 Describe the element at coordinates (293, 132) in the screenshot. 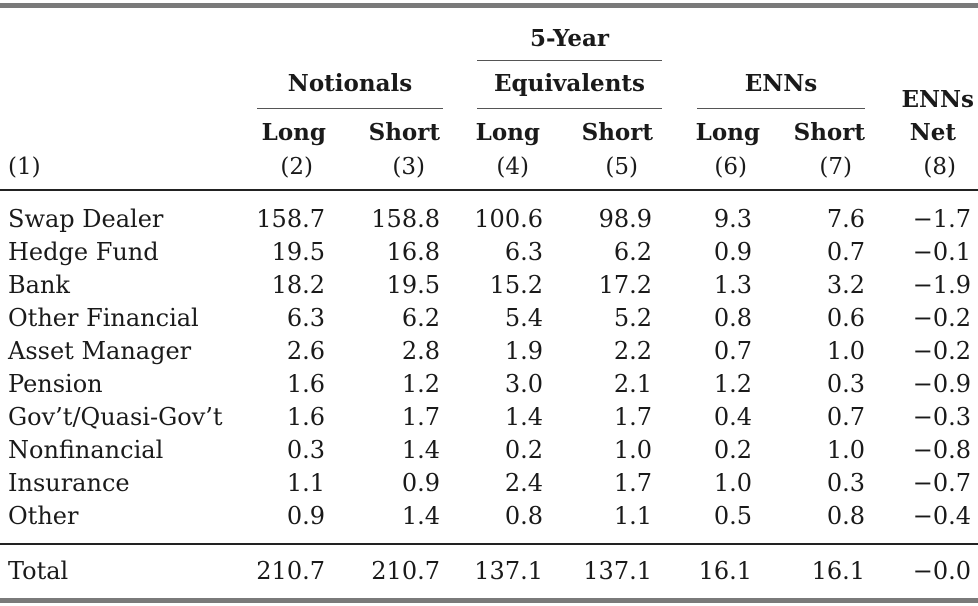

I see `subheader-long-2: Long` at that location.